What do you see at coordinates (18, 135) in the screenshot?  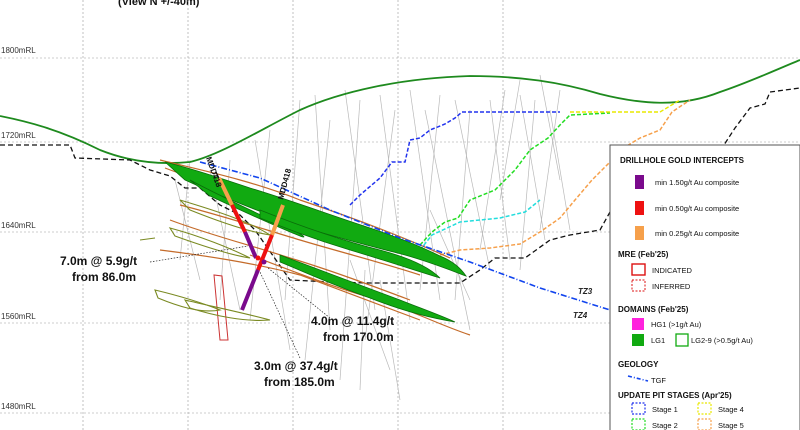 I see `rl-label-1720: 1720mRL` at bounding box center [18, 135].